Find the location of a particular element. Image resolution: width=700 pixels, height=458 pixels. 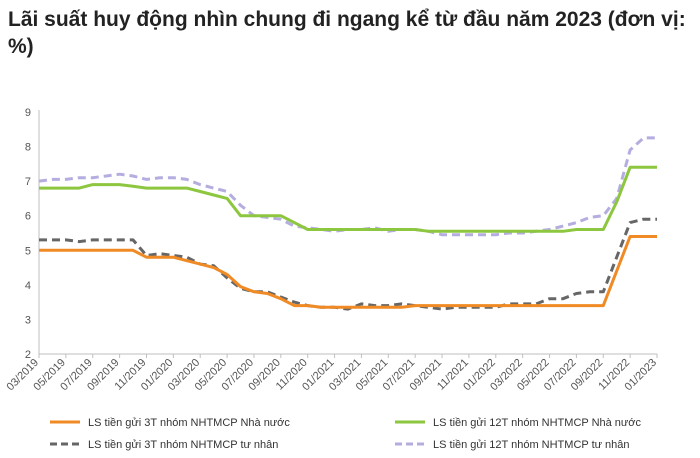

legend-label: LS tiền gửi 3T nhóm NHTMCP tư nhân is located at coordinates (183, 445).